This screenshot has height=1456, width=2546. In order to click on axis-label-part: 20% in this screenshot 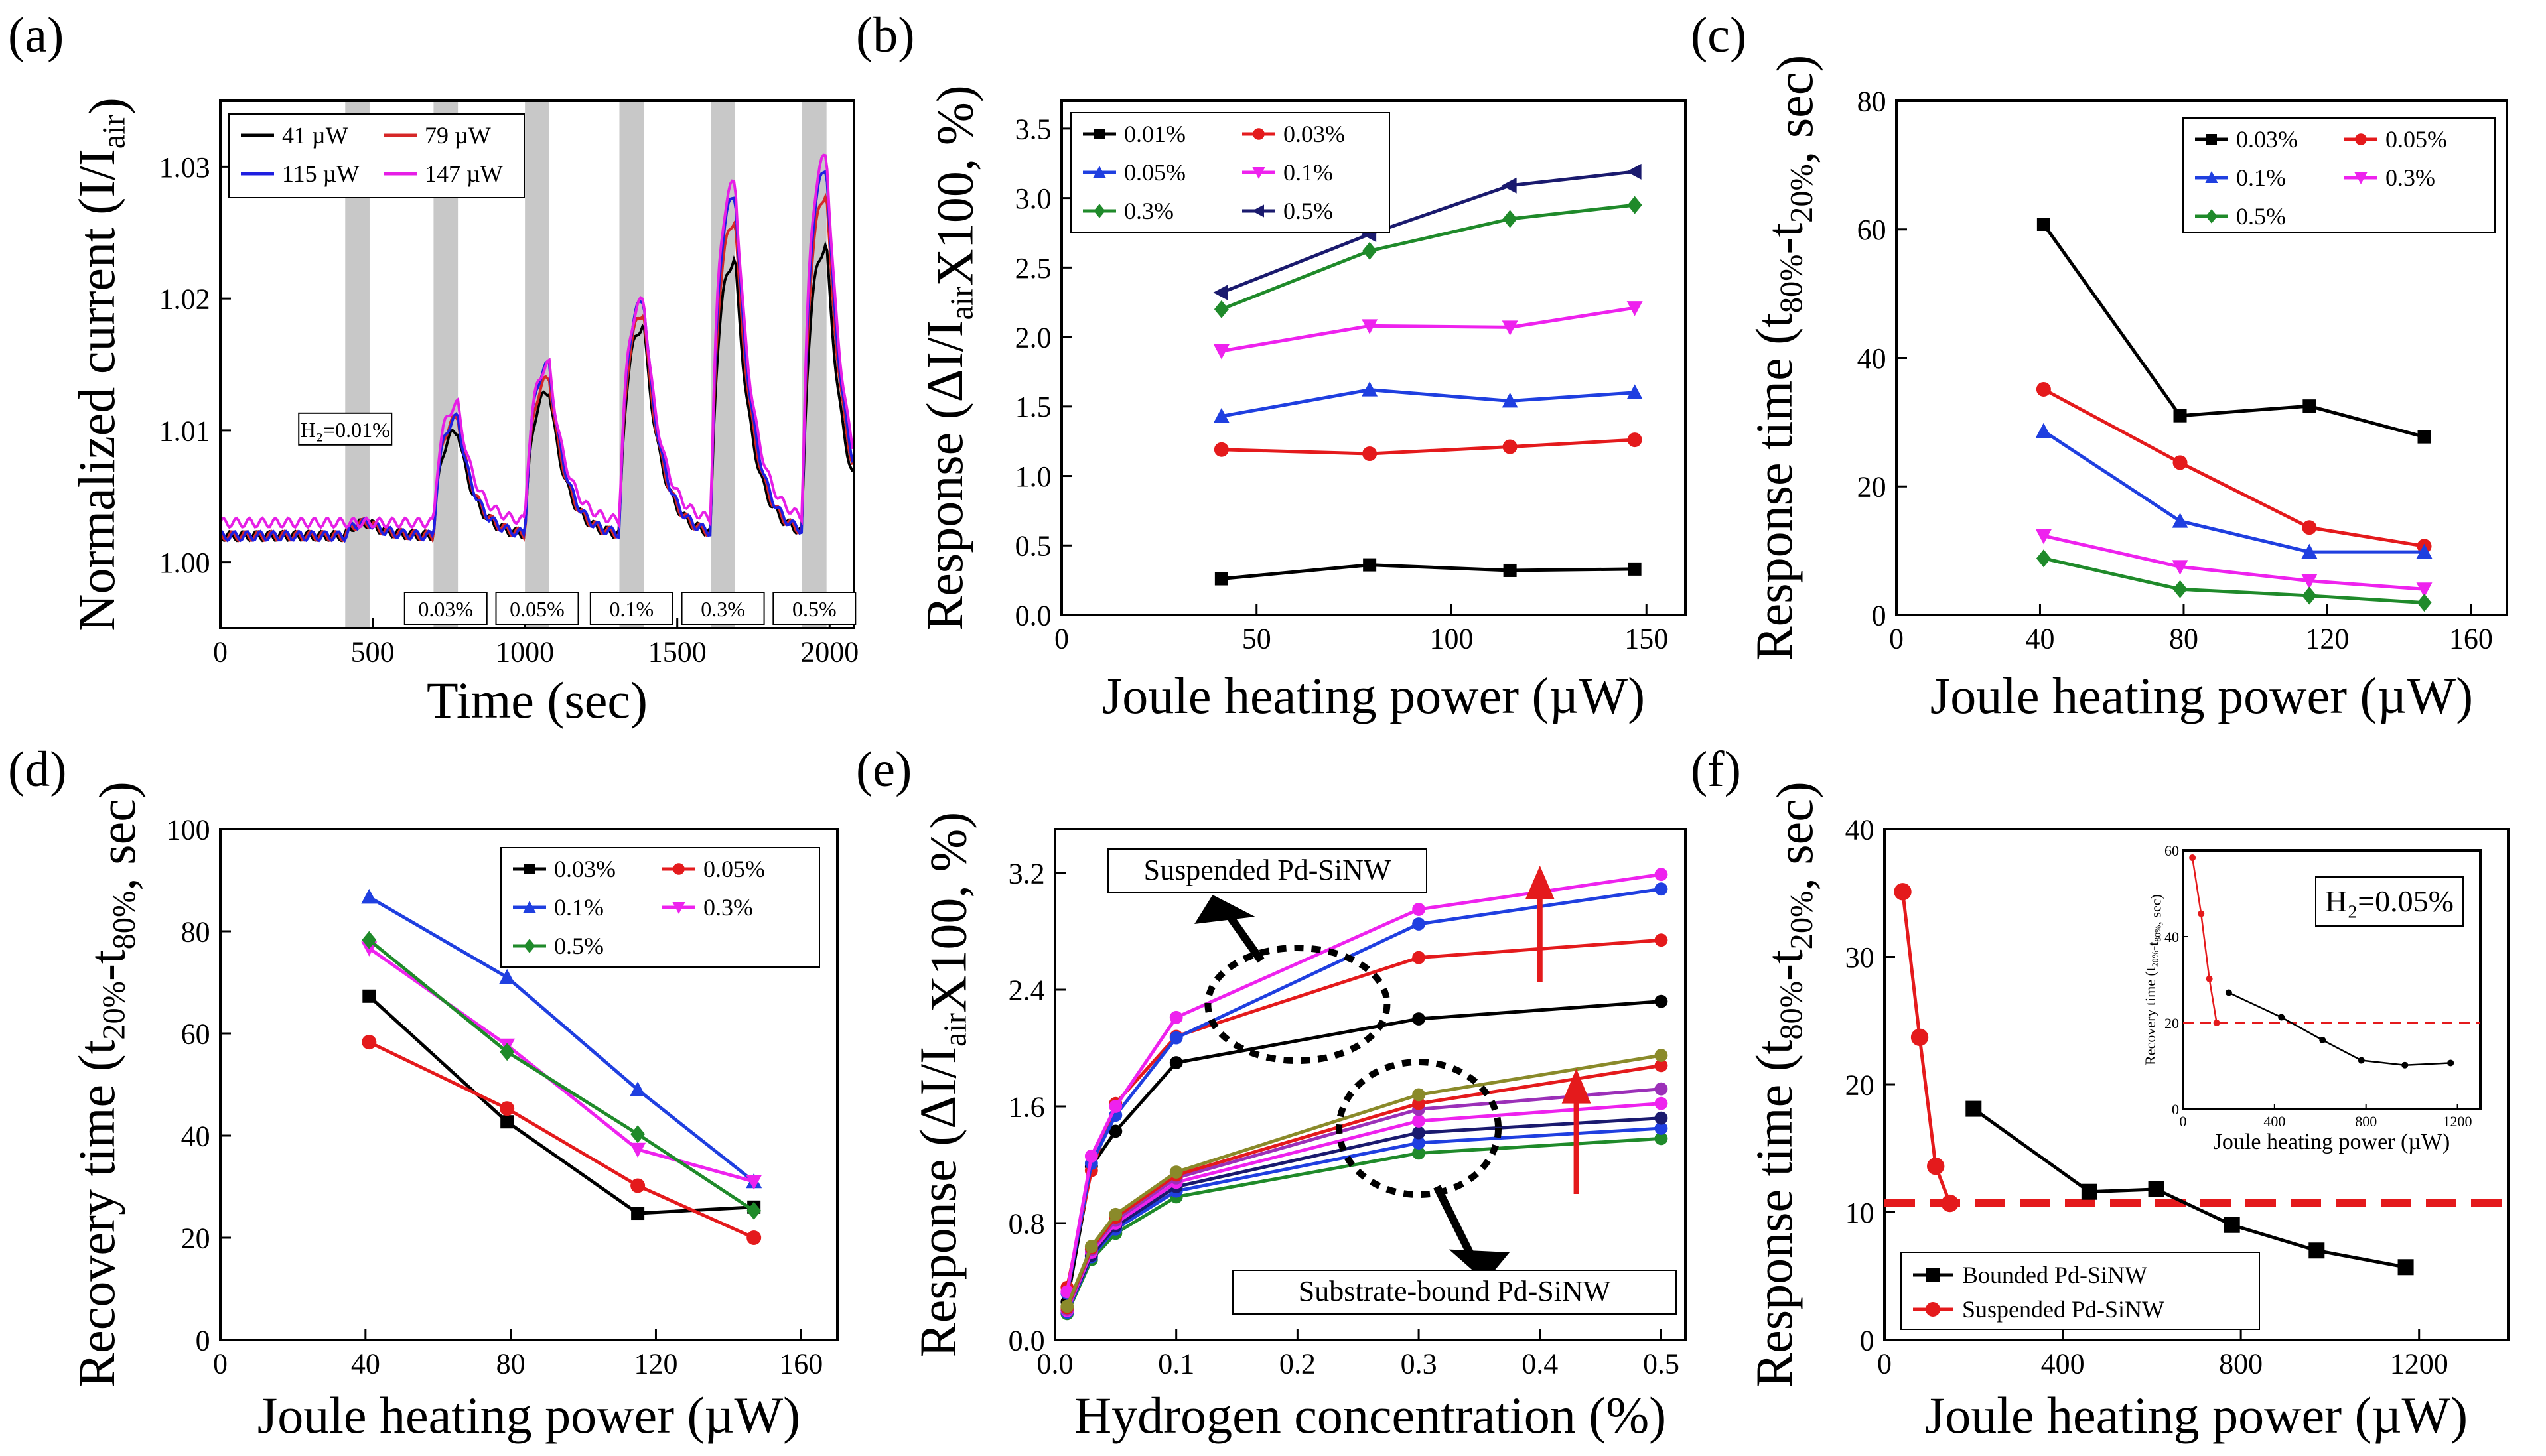, I will do `click(1802, 193)`.